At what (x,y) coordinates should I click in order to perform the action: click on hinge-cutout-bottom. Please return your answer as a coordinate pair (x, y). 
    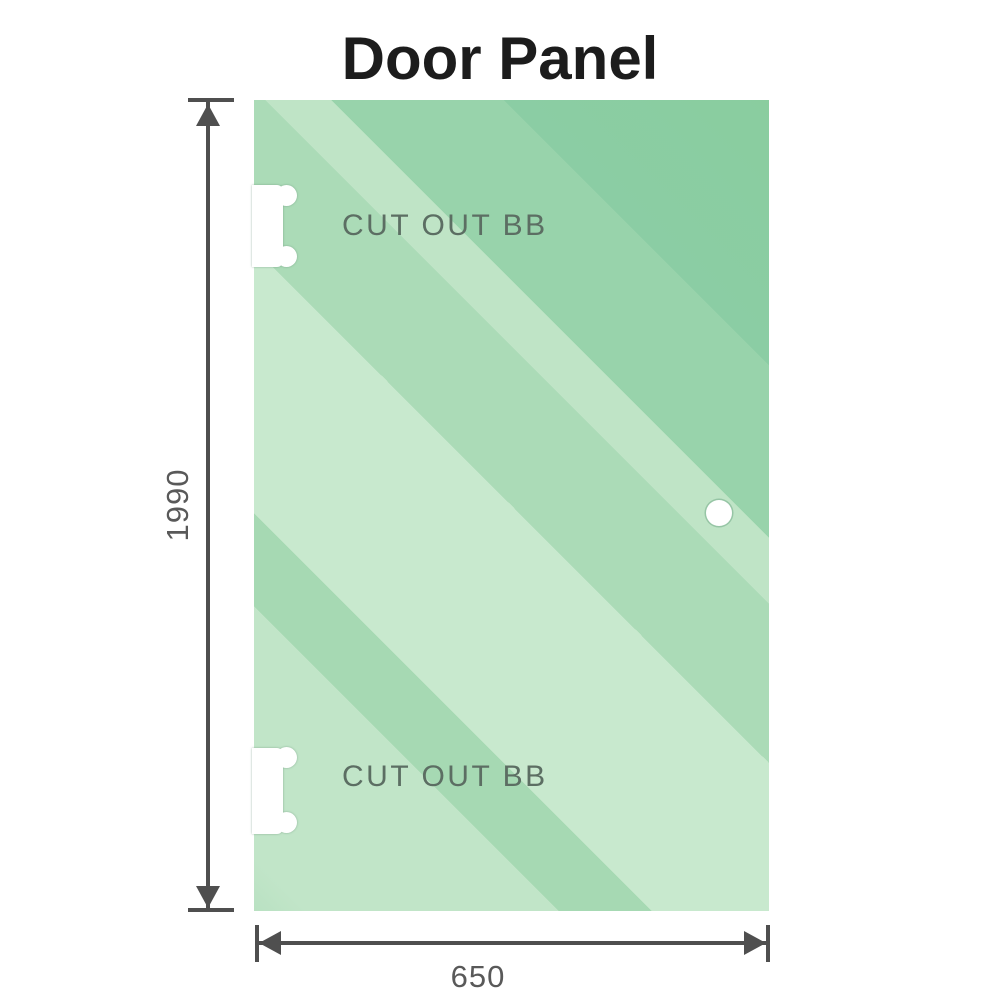
    Looking at the image, I should click on (276, 790).